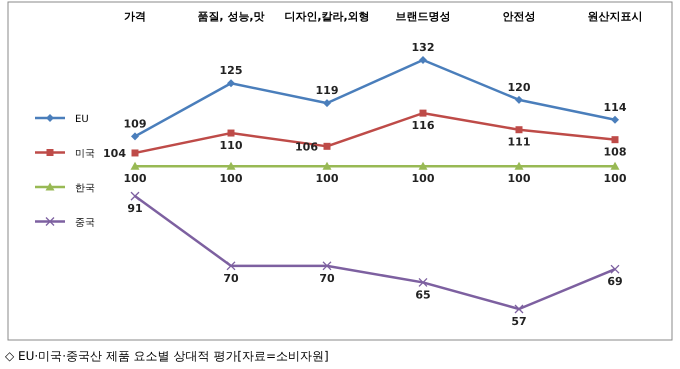 This screenshot has width=680, height=369. What do you see at coordinates (423, 16) in the screenshot?
I see `x-tick-label: 브랜드명성` at bounding box center [423, 16].